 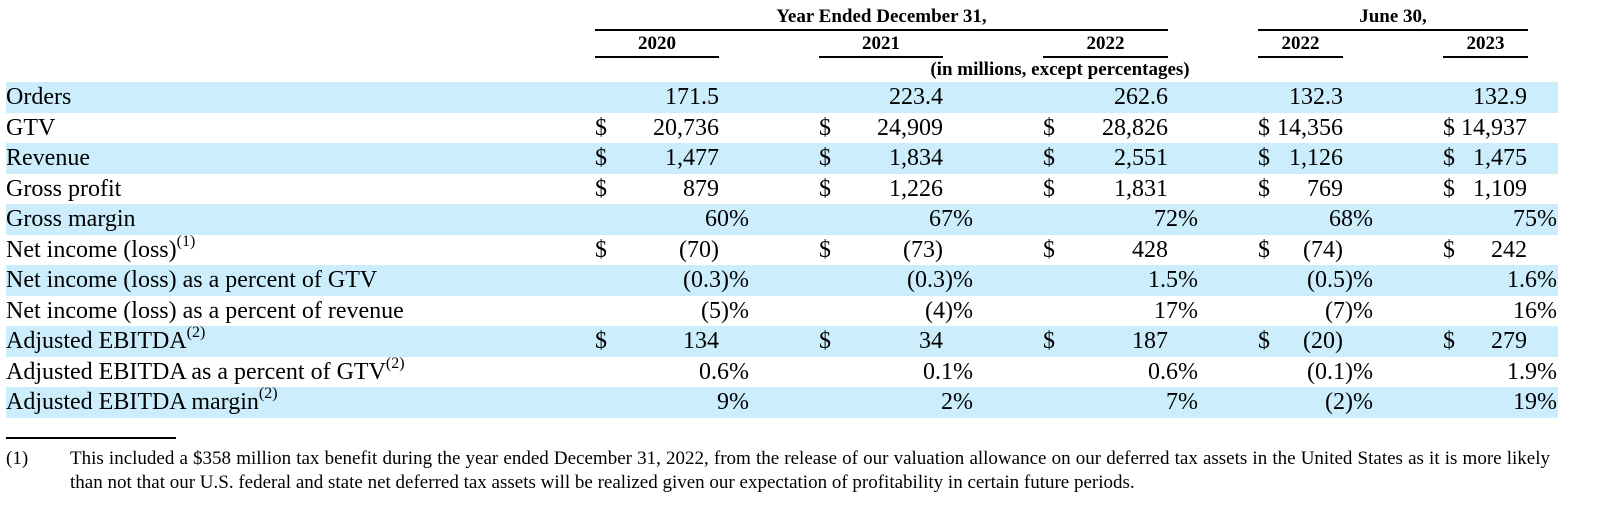 What do you see at coordinates (951, 219) in the screenshot?
I see `value-2021: 67%` at bounding box center [951, 219].